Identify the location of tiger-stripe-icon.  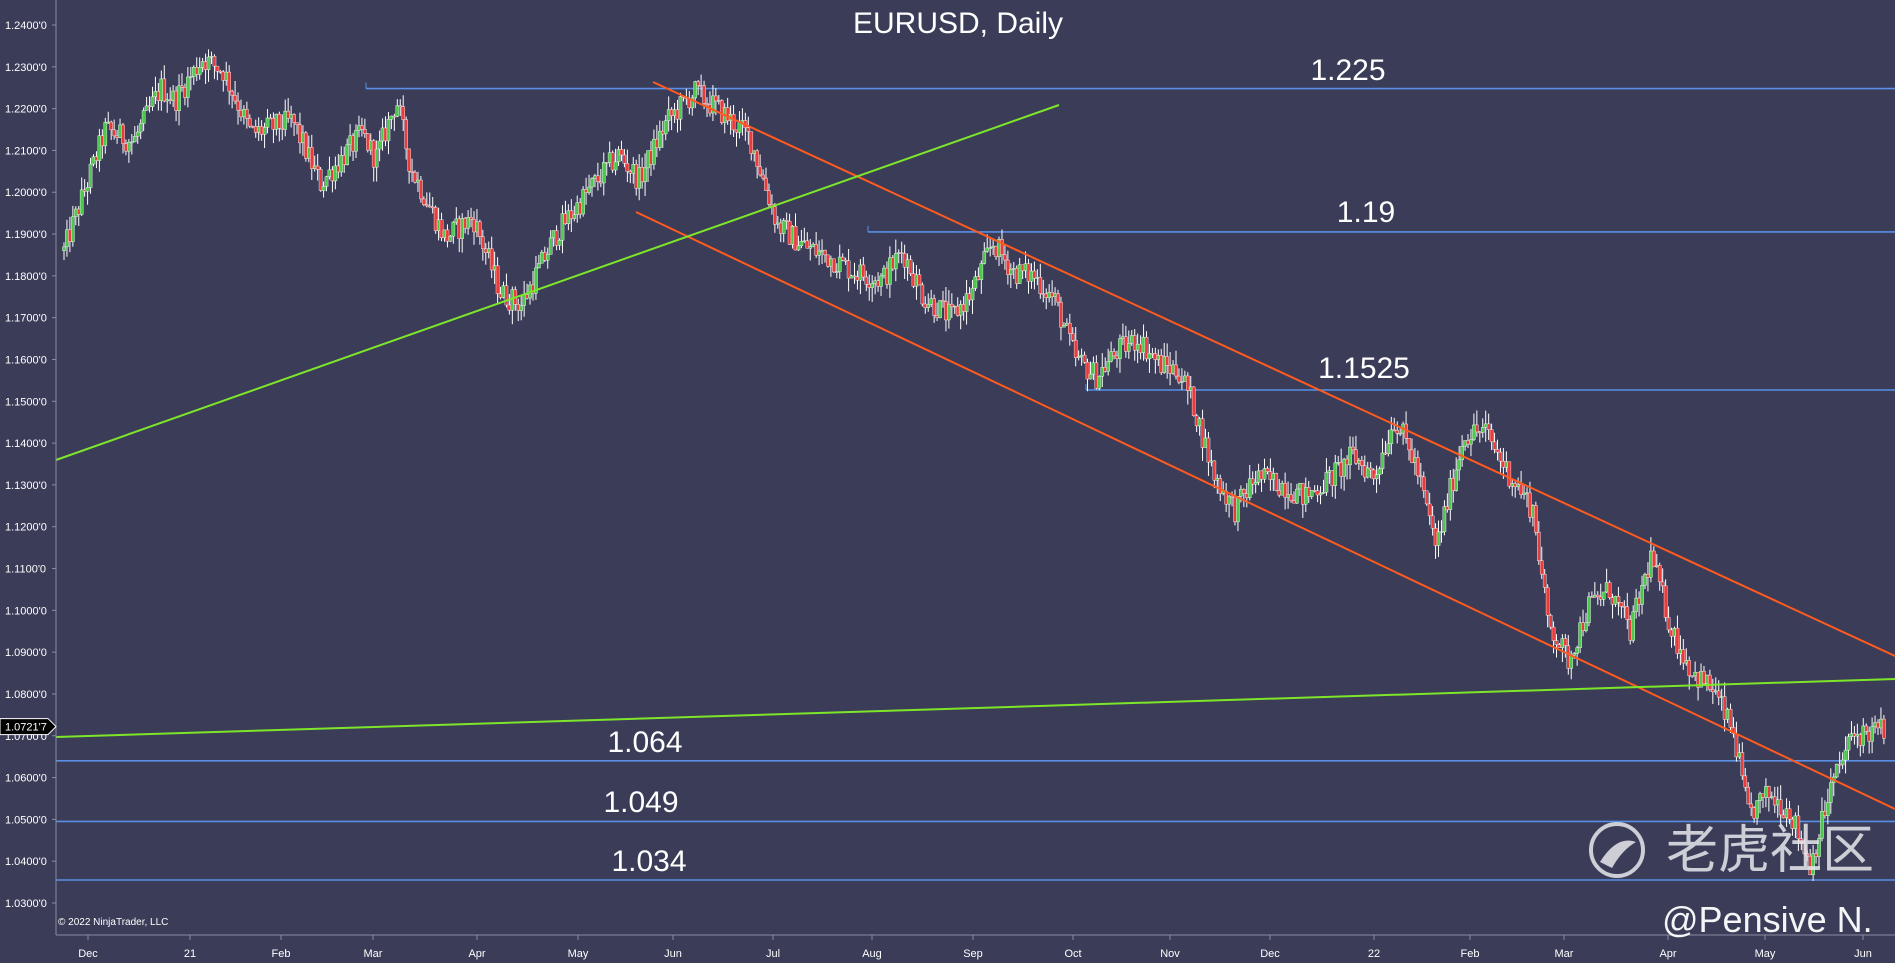
(1618, 854).